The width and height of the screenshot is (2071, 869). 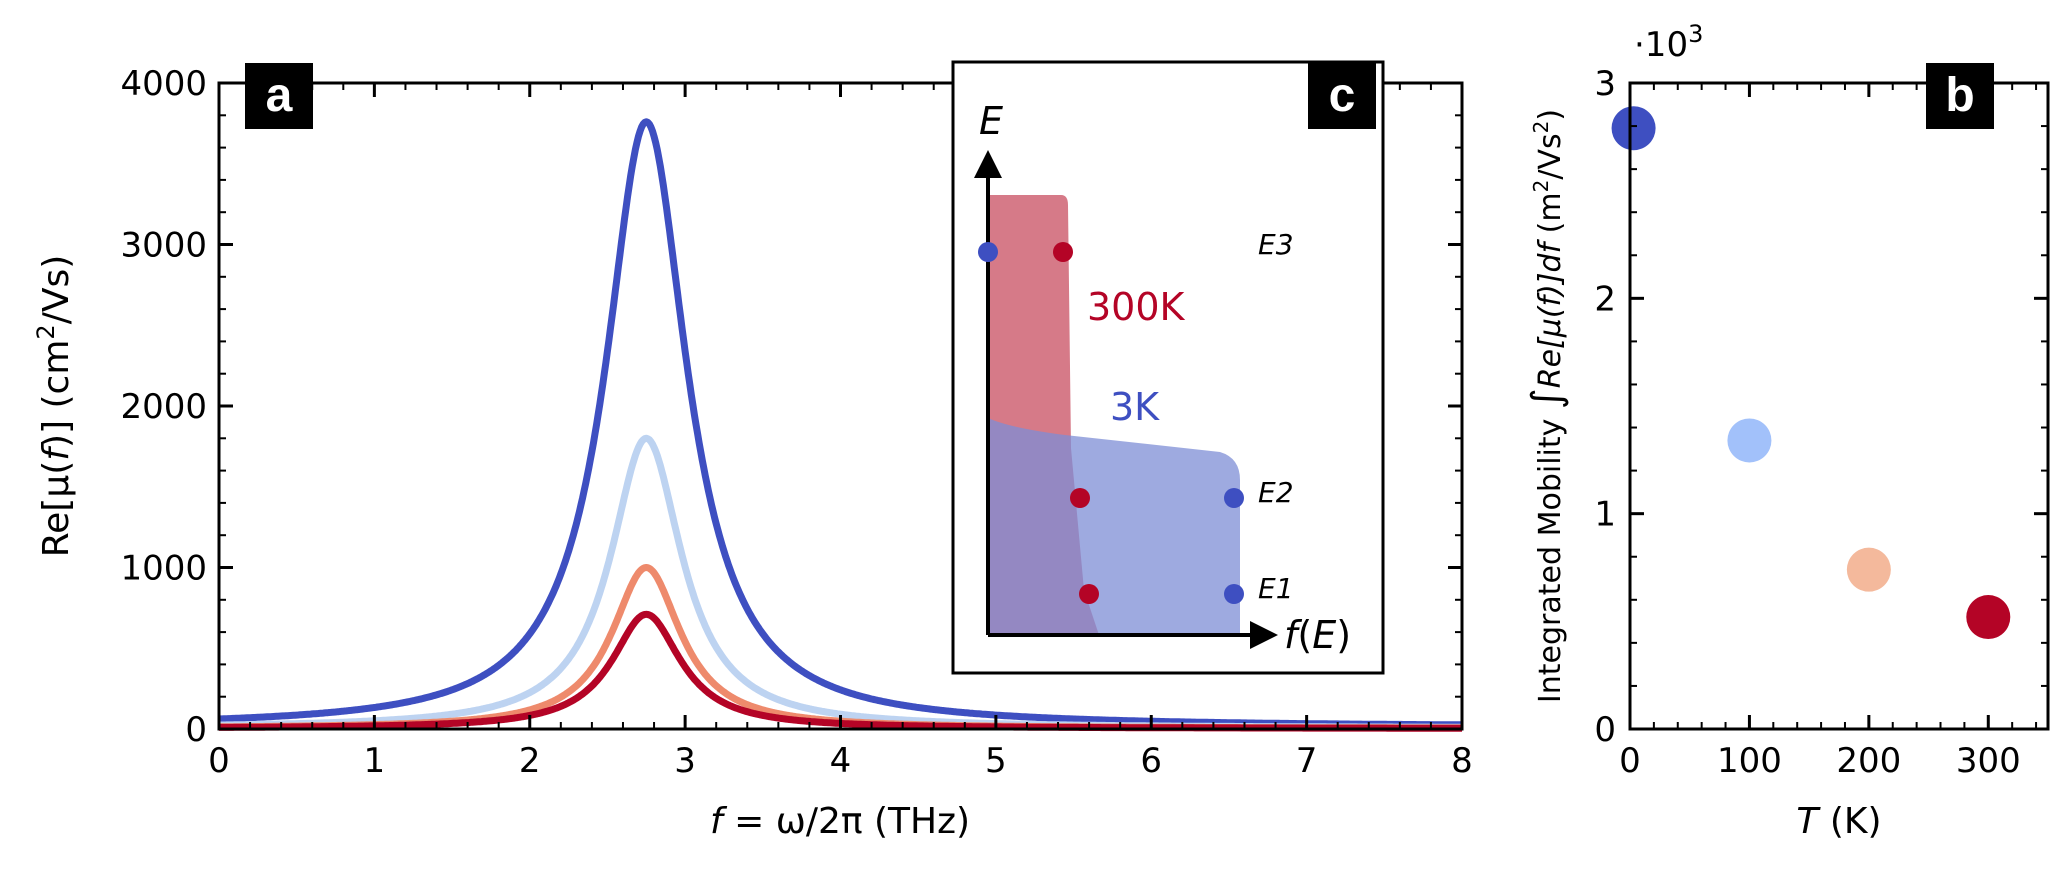 What do you see at coordinates (1668, 42) in the screenshot?
I see `panel-b-multiplier: ·103` at bounding box center [1668, 42].